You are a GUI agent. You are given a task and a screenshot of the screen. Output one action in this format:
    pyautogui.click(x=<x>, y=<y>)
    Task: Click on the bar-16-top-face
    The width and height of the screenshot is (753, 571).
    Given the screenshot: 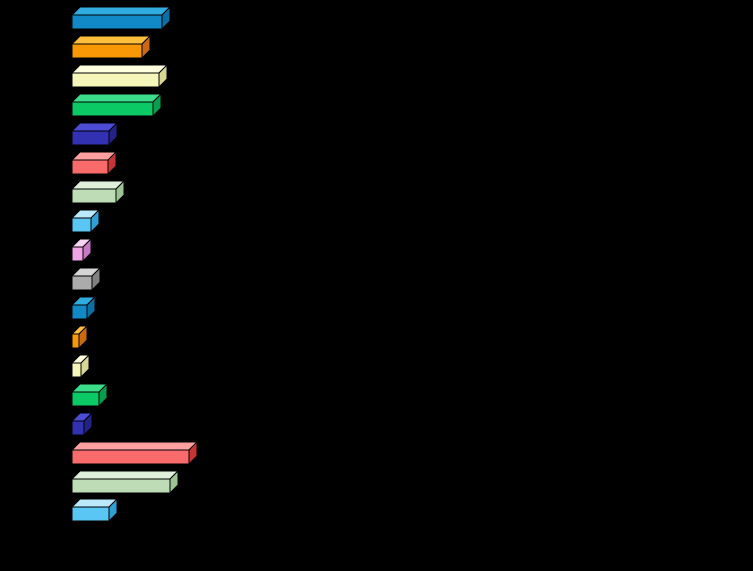 What is the action you would take?
    pyautogui.click(x=134, y=446)
    